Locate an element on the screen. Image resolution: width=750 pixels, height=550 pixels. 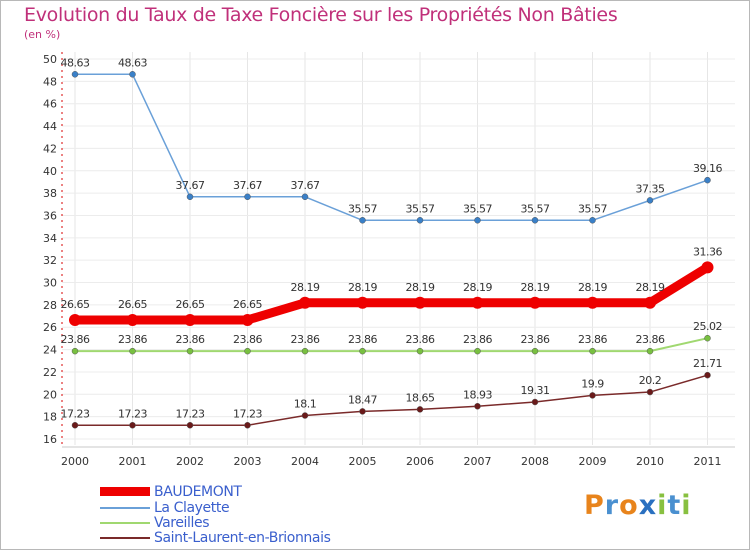
data-label: 37.67 is located at coordinates (190, 185).